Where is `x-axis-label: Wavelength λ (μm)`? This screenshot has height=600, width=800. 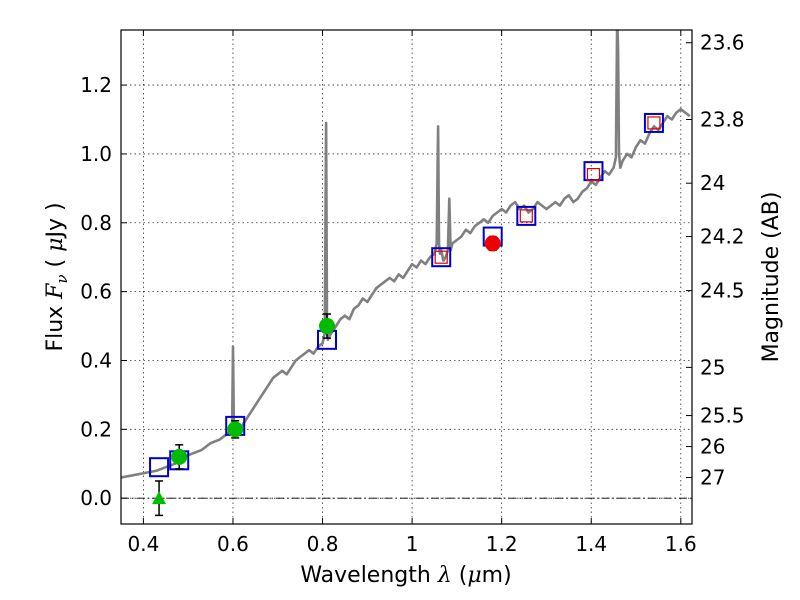 x-axis-label: Wavelength λ (μm) is located at coordinates (405, 575).